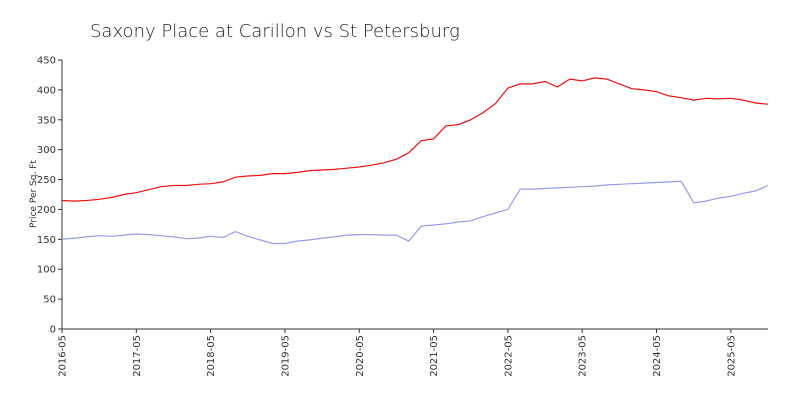  Describe the element at coordinates (46, 90) in the screenshot. I see `y-tick-label: 400` at that location.